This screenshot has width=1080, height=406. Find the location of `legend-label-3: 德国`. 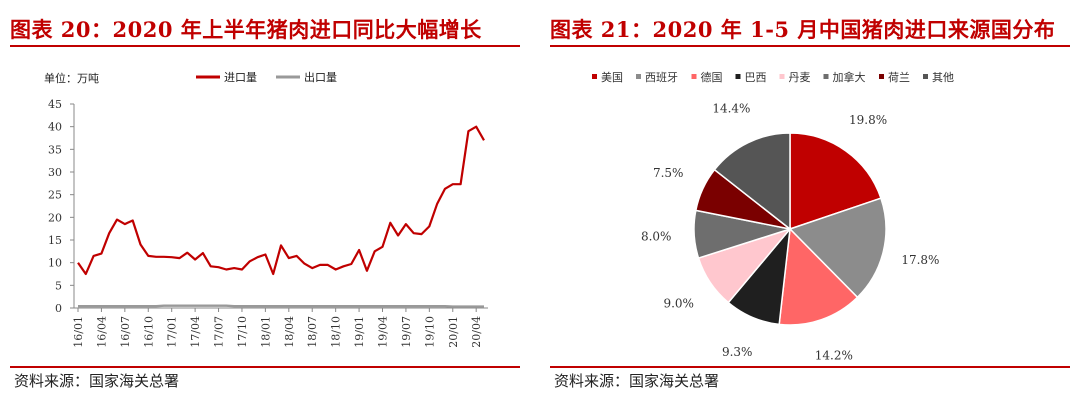

legend-label-3: 德国 is located at coordinates (712, 77).